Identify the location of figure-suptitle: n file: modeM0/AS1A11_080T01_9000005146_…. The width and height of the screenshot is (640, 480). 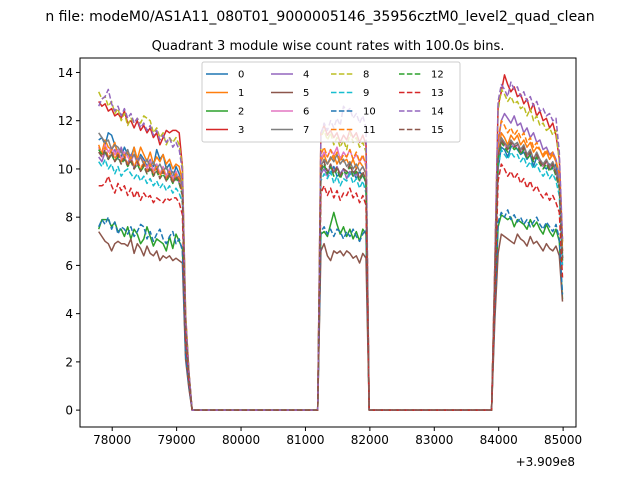
(319, 17).